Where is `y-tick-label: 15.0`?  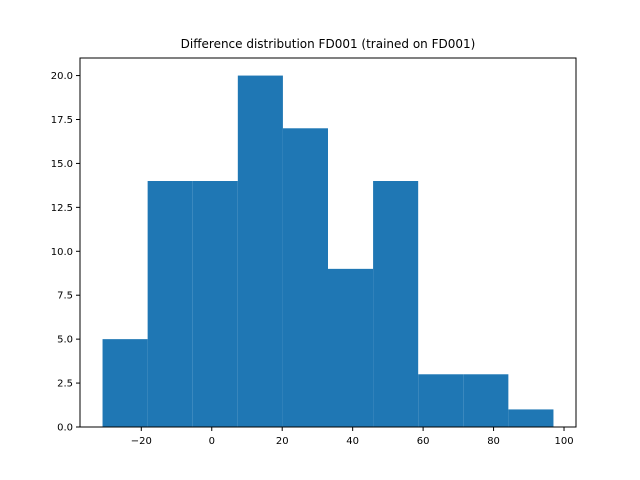
y-tick-label: 15.0 is located at coordinates (62, 164).